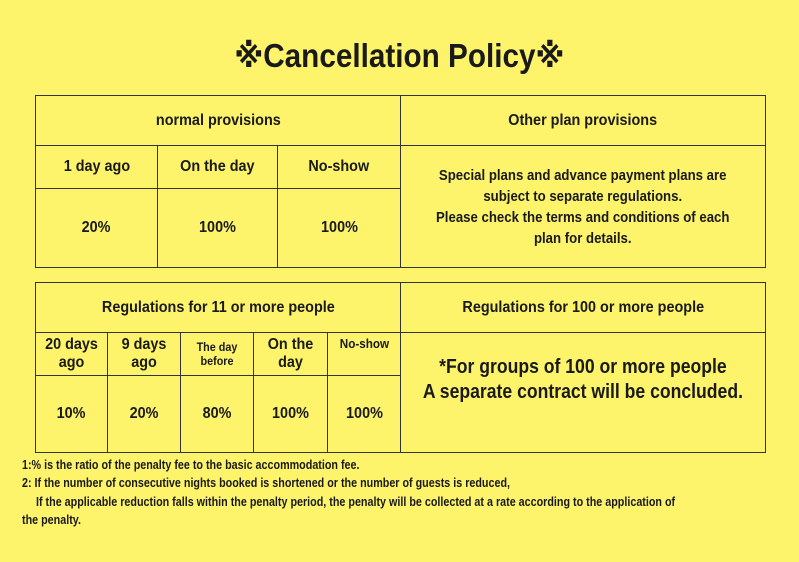 This screenshot has height=562, width=799. I want to click on header-text: Regulations for 100 or more people, so click(583, 307).